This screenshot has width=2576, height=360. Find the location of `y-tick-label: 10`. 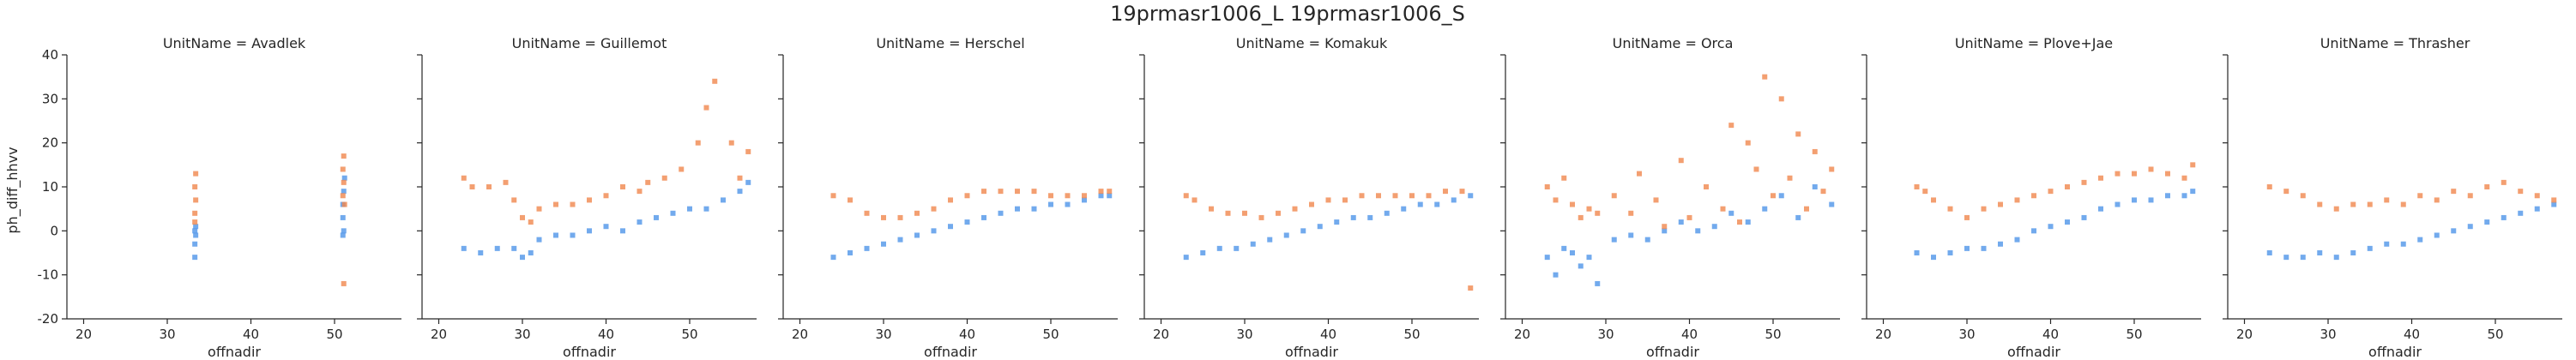

y-tick-label: 10 is located at coordinates (50, 187).